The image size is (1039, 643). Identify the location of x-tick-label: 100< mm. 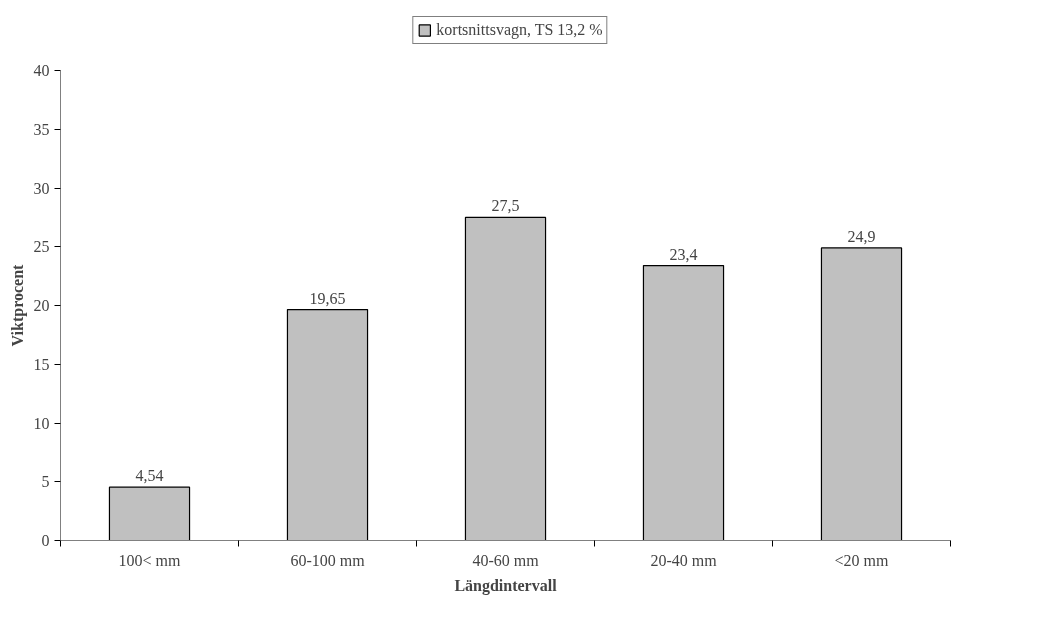
(150, 560).